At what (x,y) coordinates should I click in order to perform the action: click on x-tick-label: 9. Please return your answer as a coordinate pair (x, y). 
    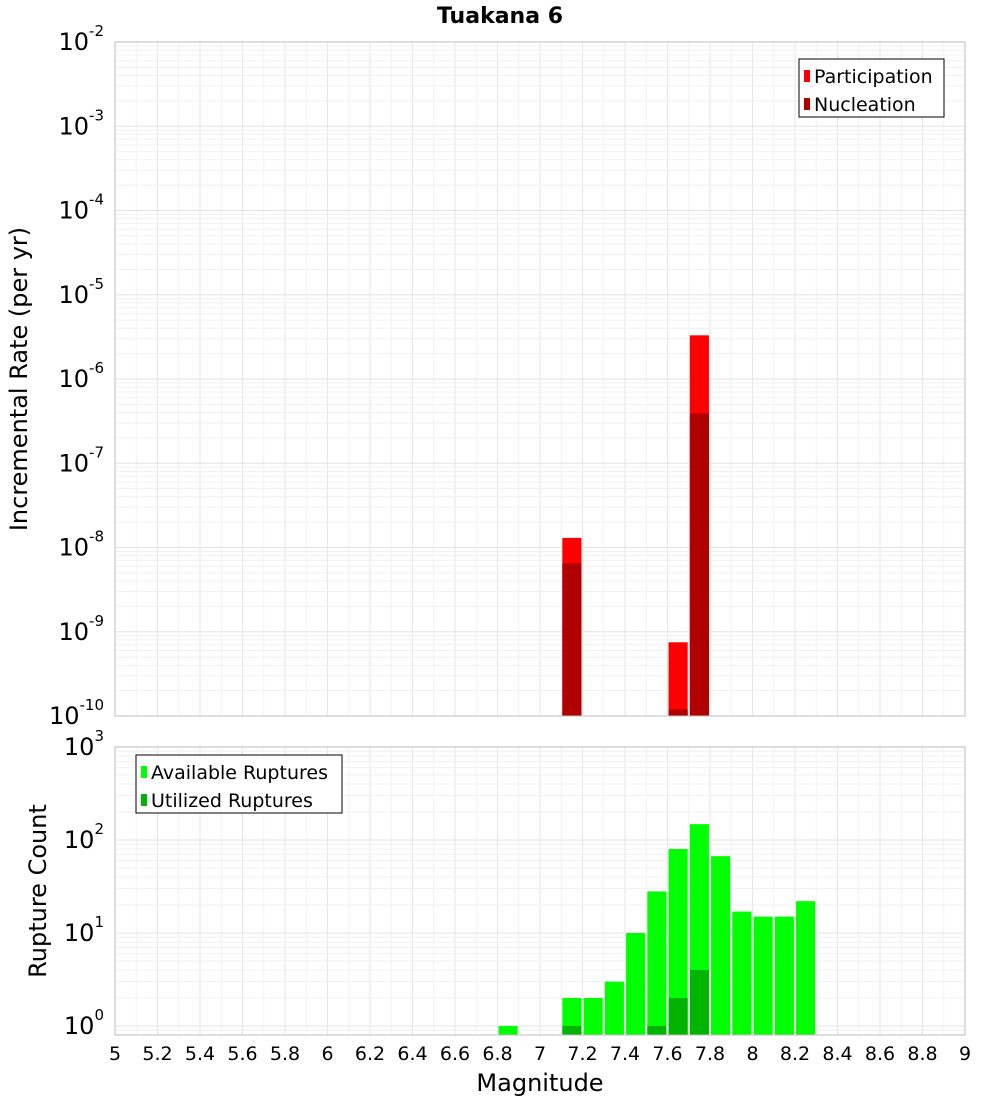
    Looking at the image, I should click on (965, 1054).